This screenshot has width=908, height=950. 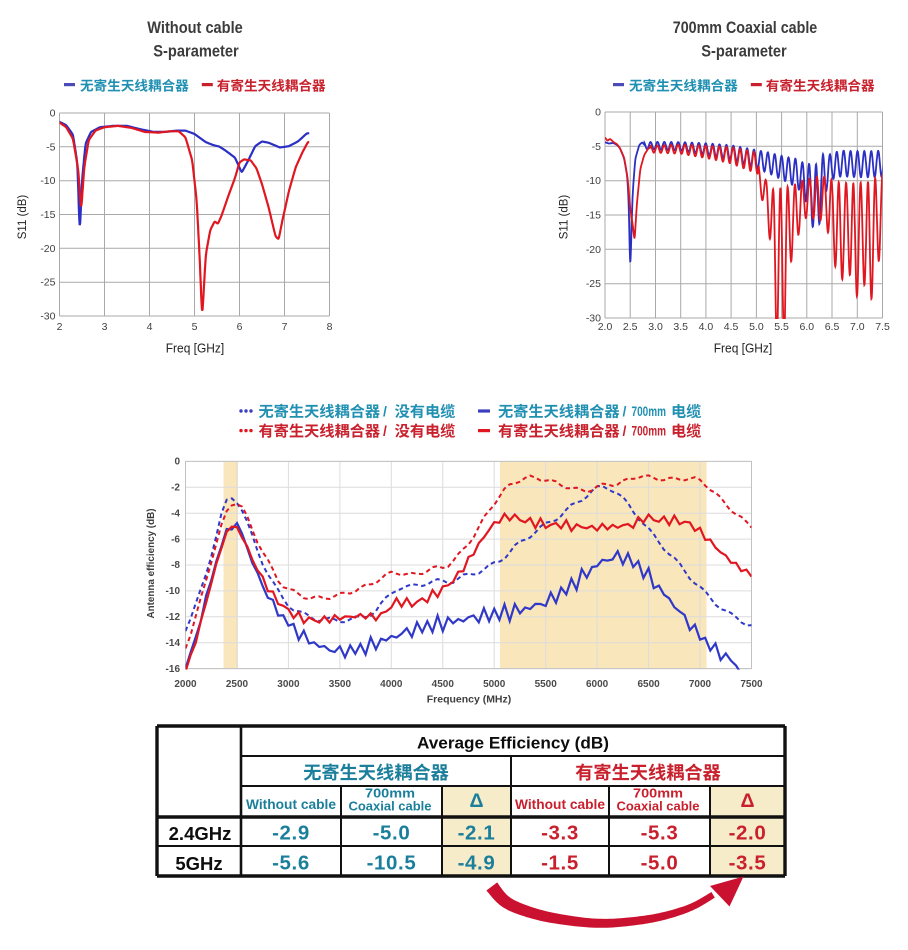 I want to click on svg-text: 8, so click(x=330, y=327).